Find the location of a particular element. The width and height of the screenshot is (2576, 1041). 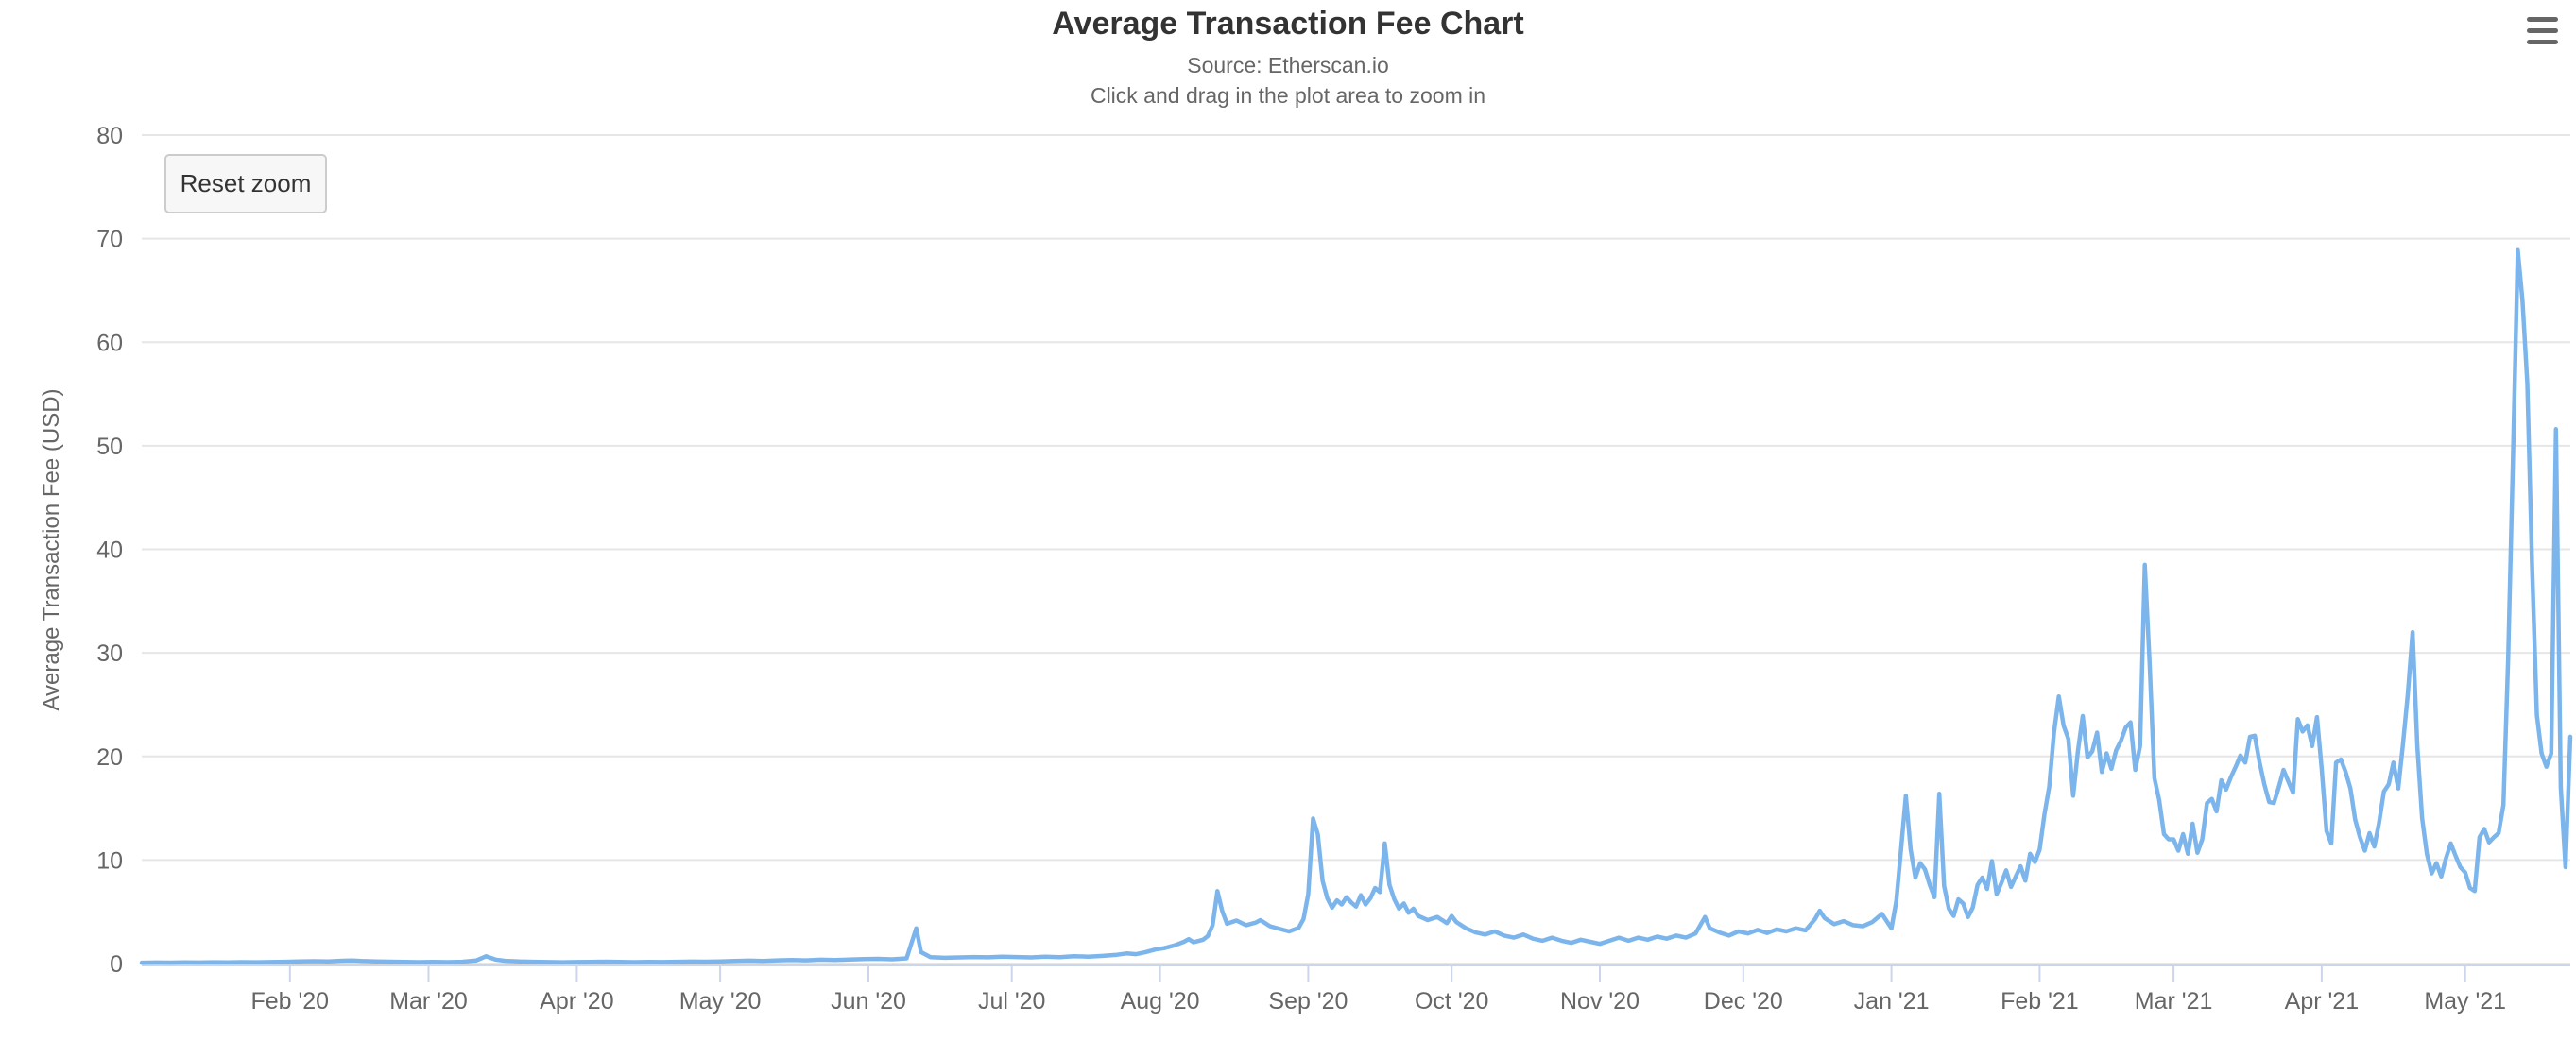

y-axis-label: 50 is located at coordinates (109, 447).